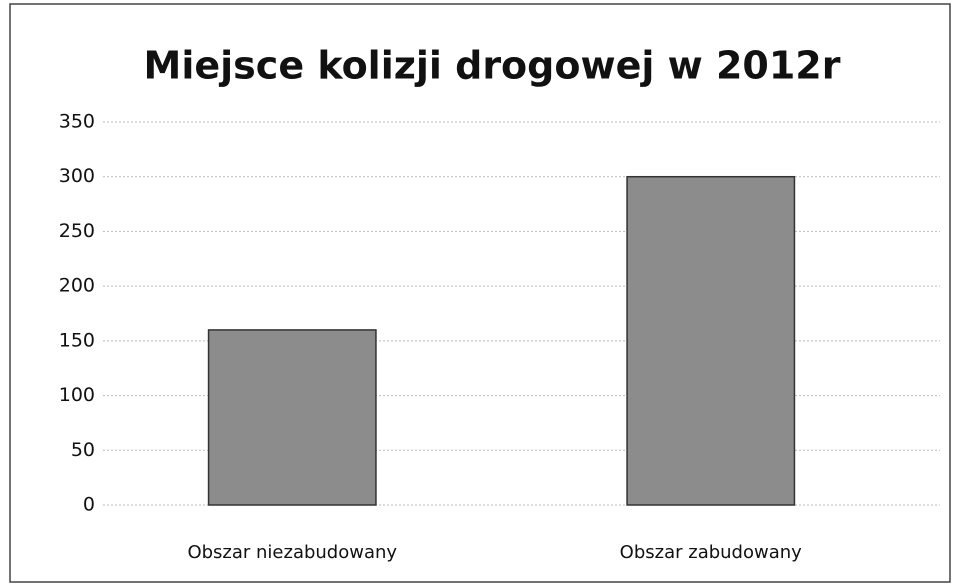 This screenshot has width=954, height=585. What do you see at coordinates (711, 552) in the screenshot?
I see `x-tick-label: Obszar zabudowany` at bounding box center [711, 552].